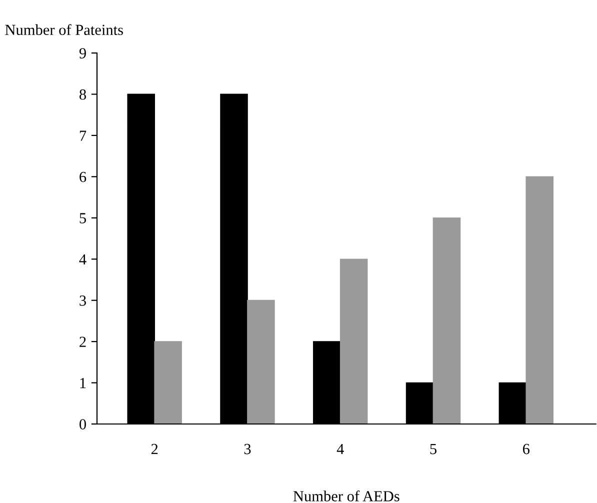 The image size is (597, 503). I want to click on y-axis-title: Number of Pateints, so click(64, 30).